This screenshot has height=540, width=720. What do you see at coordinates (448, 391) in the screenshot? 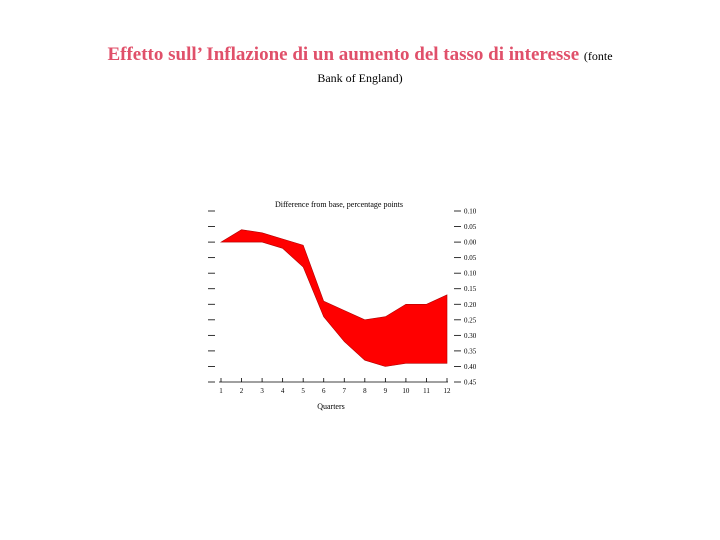
I see `x-tick-label: 12` at bounding box center [448, 391].